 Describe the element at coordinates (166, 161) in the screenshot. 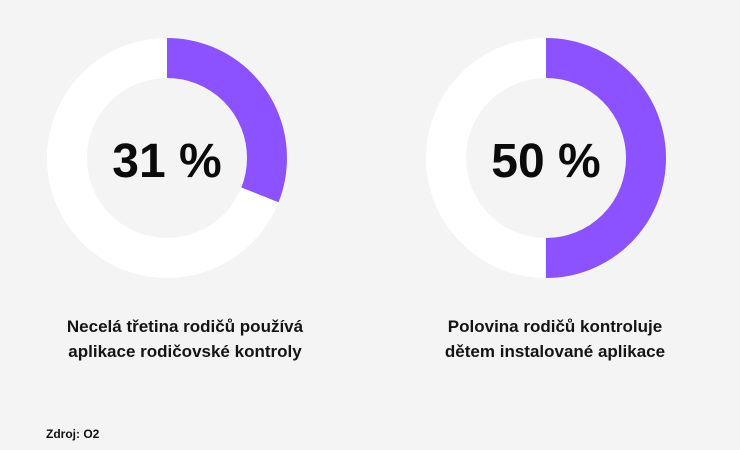

I see `percent-label-1: 31 %` at that location.